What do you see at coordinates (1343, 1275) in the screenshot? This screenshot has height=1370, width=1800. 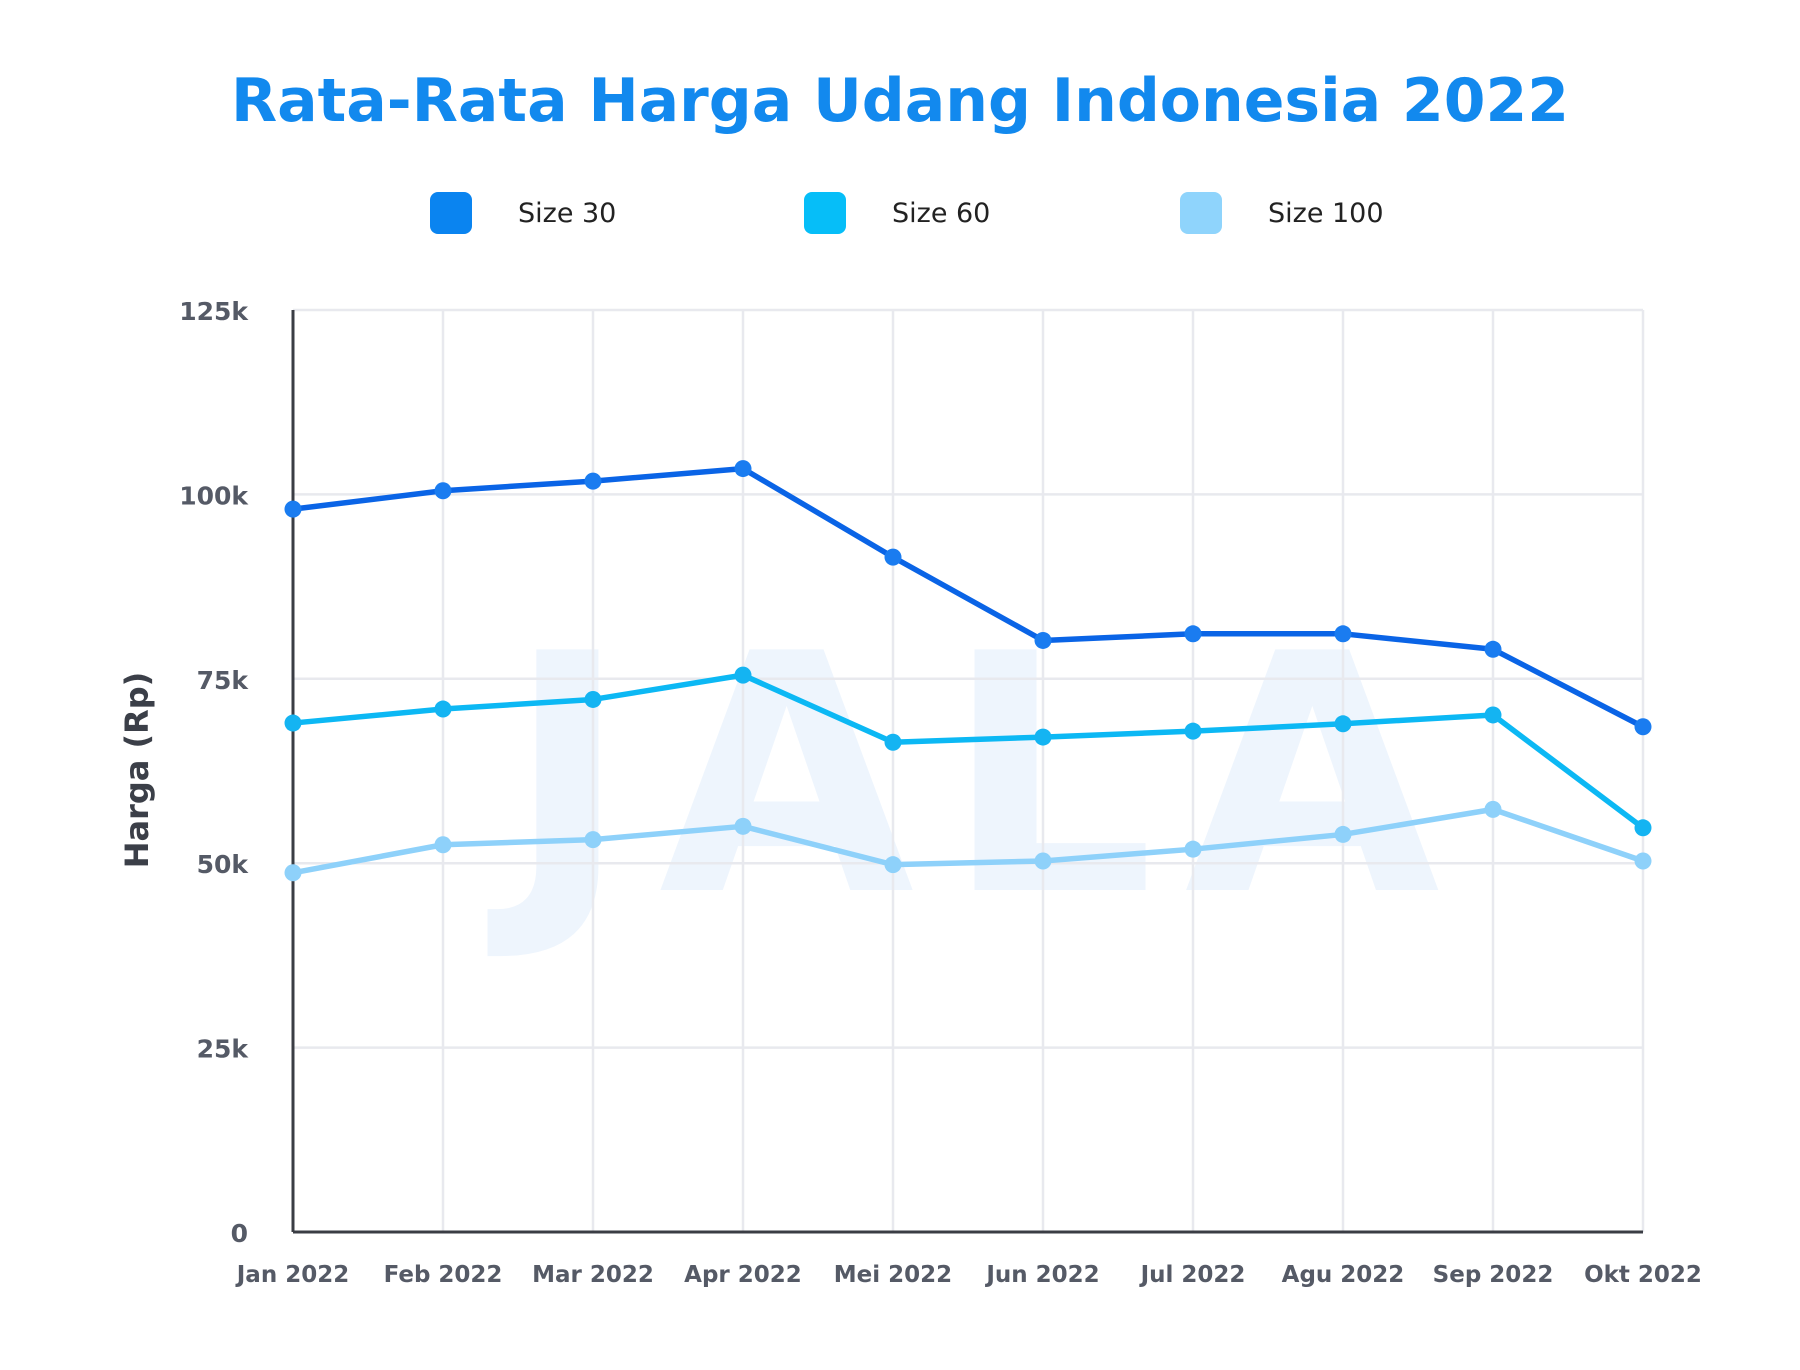 I see `x-tick-label: Agu 2022` at bounding box center [1343, 1275].